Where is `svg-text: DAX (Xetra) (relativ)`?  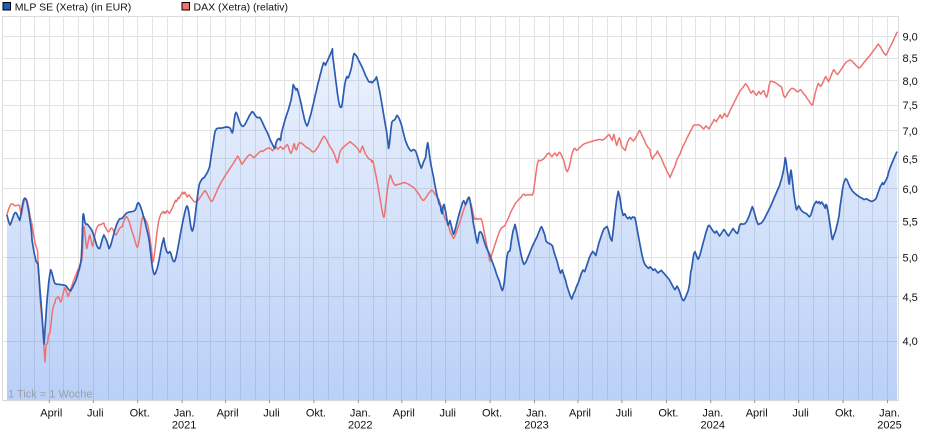 svg-text: DAX (Xetra) (relativ) is located at coordinates (241, 7).